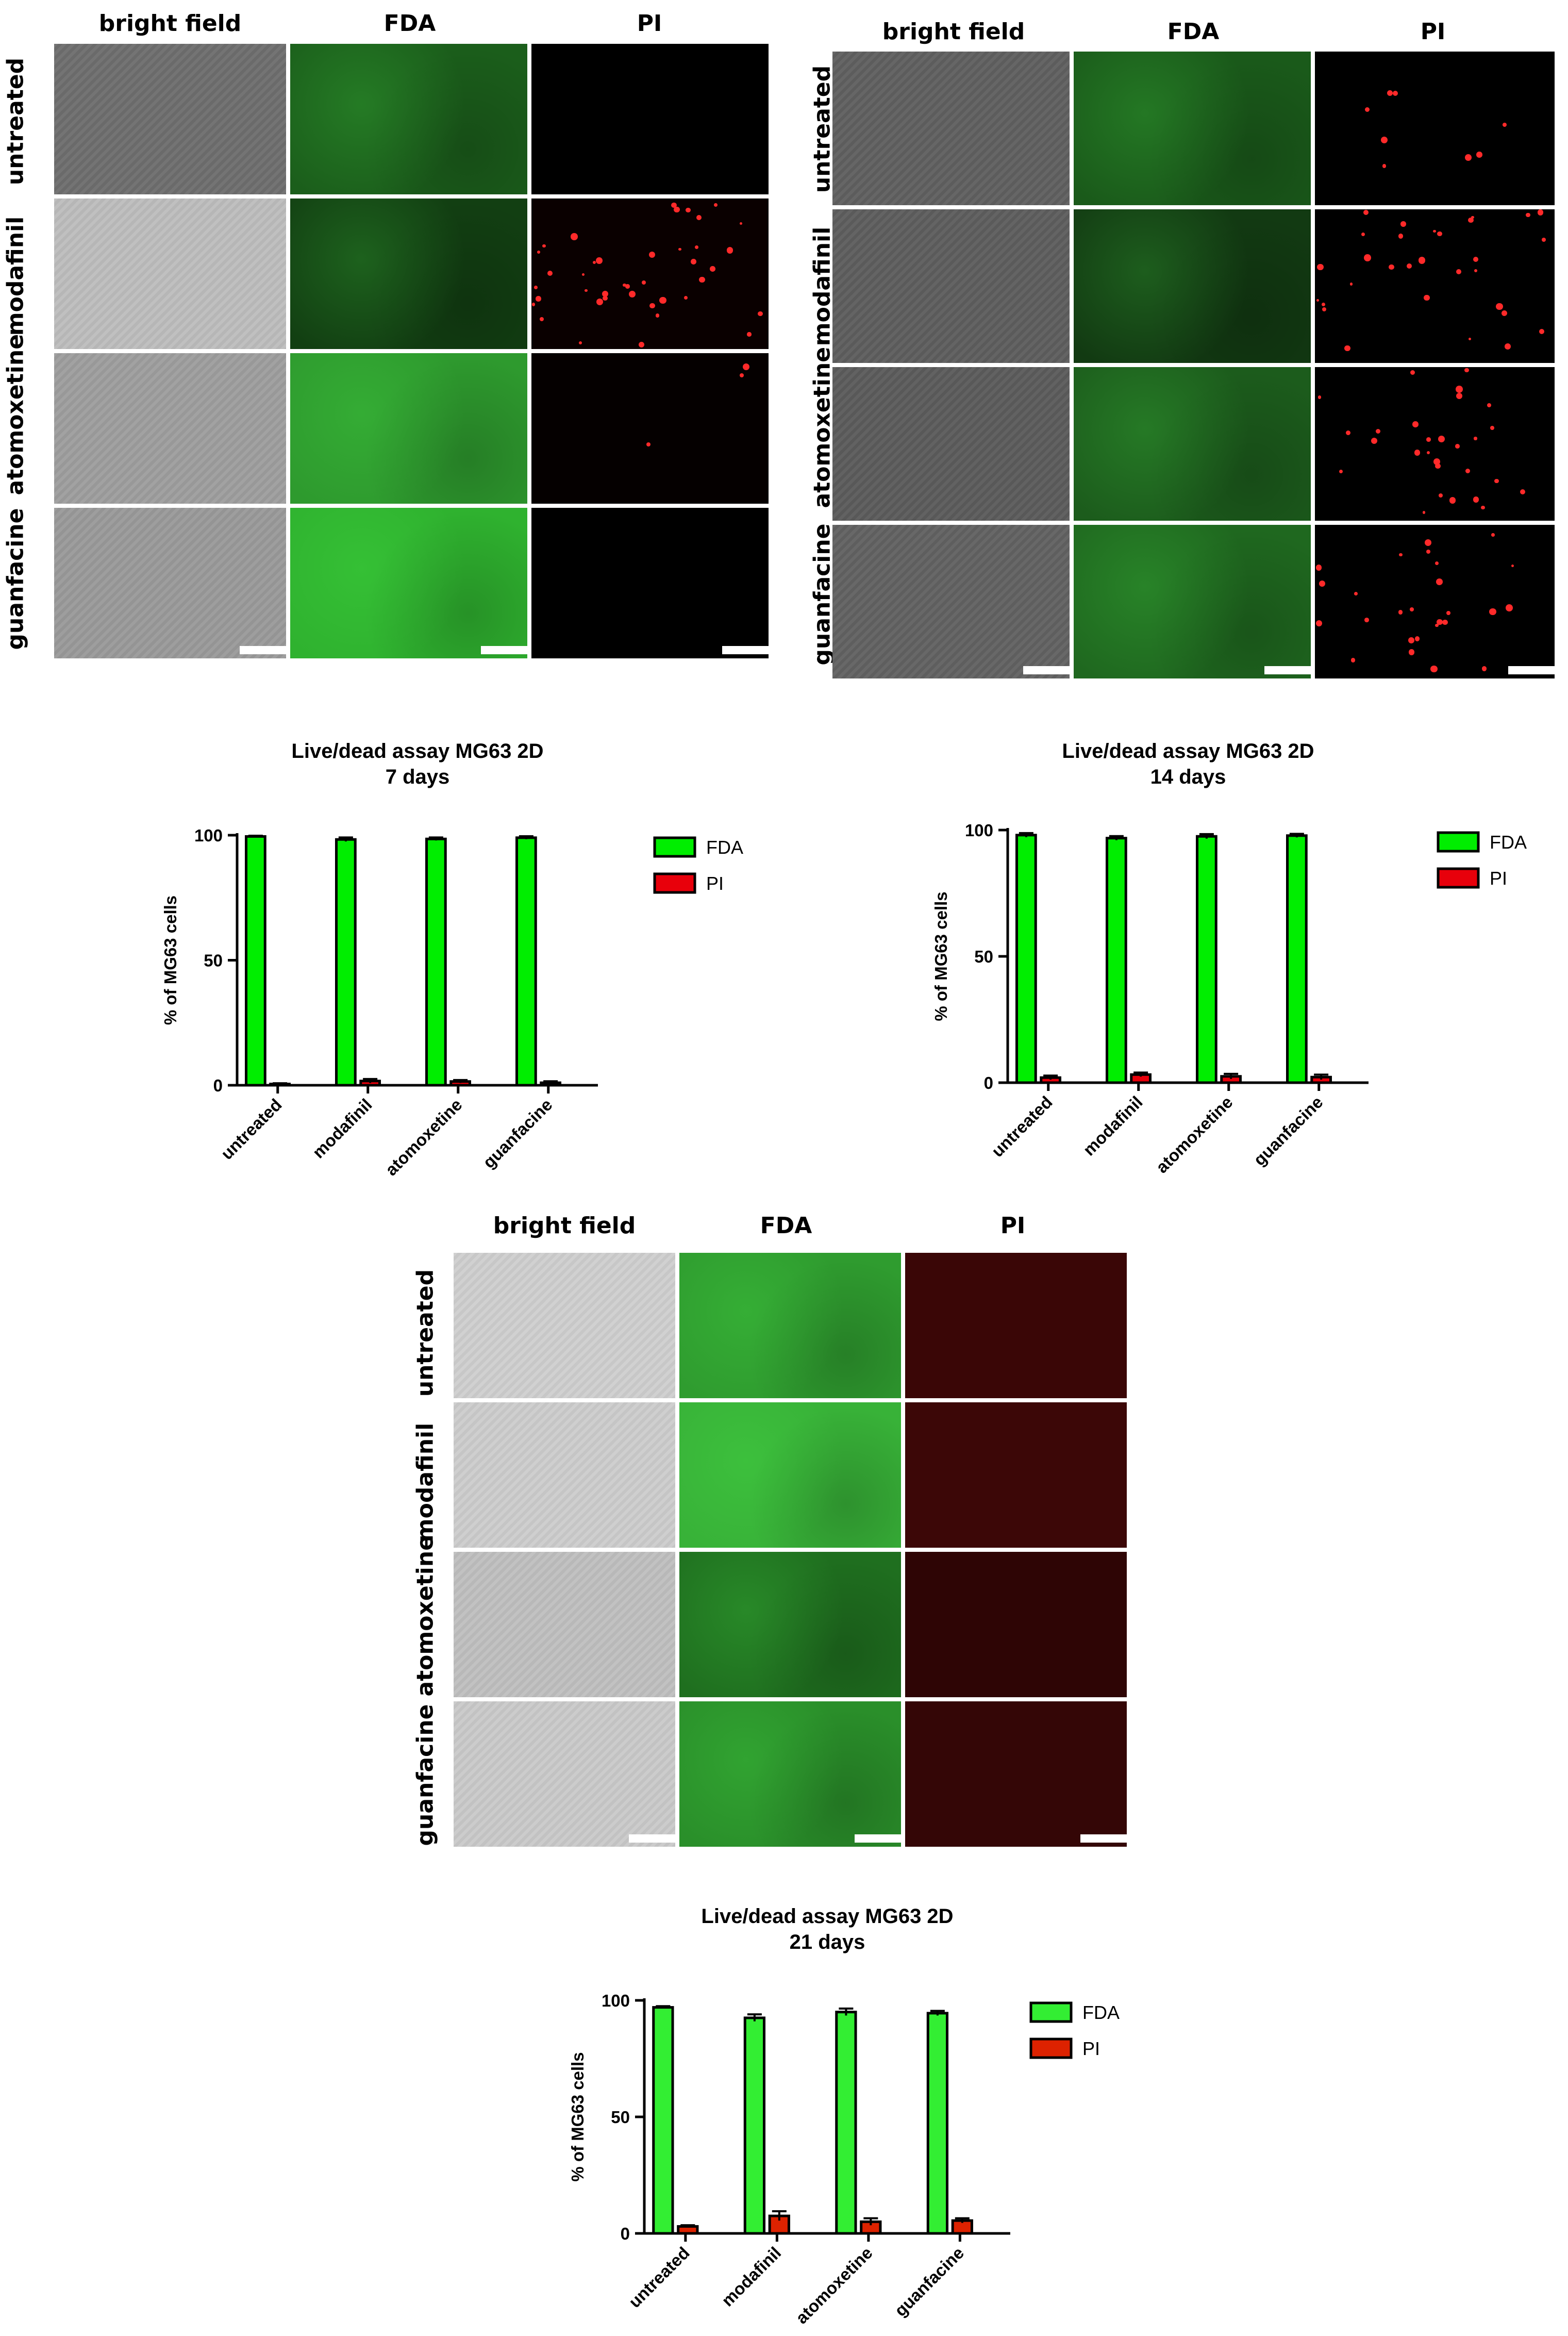  What do you see at coordinates (436, 962) in the screenshot?
I see `bar-fda-atomoxetine` at bounding box center [436, 962].